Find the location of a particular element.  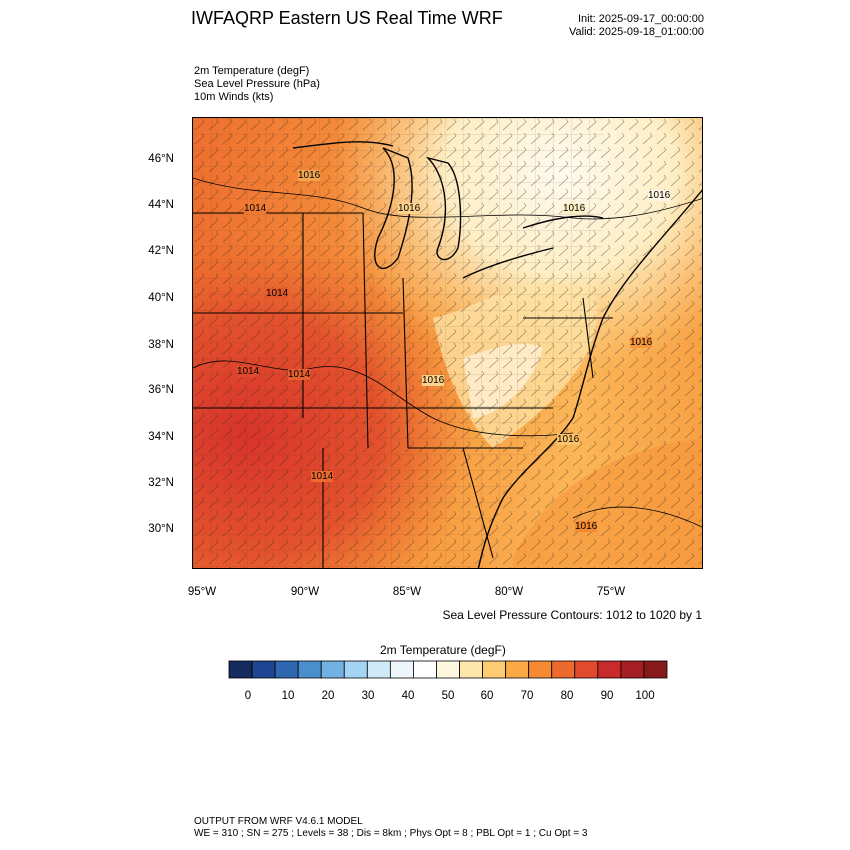

colorbar-label: 90 is located at coordinates (607, 696).